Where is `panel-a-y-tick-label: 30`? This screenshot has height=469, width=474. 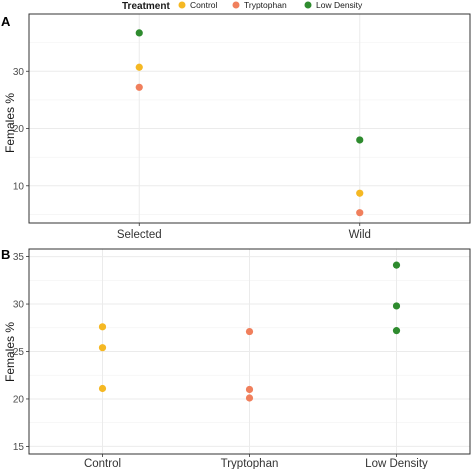 panel-a-y-tick-label: 30 is located at coordinates (19, 72).